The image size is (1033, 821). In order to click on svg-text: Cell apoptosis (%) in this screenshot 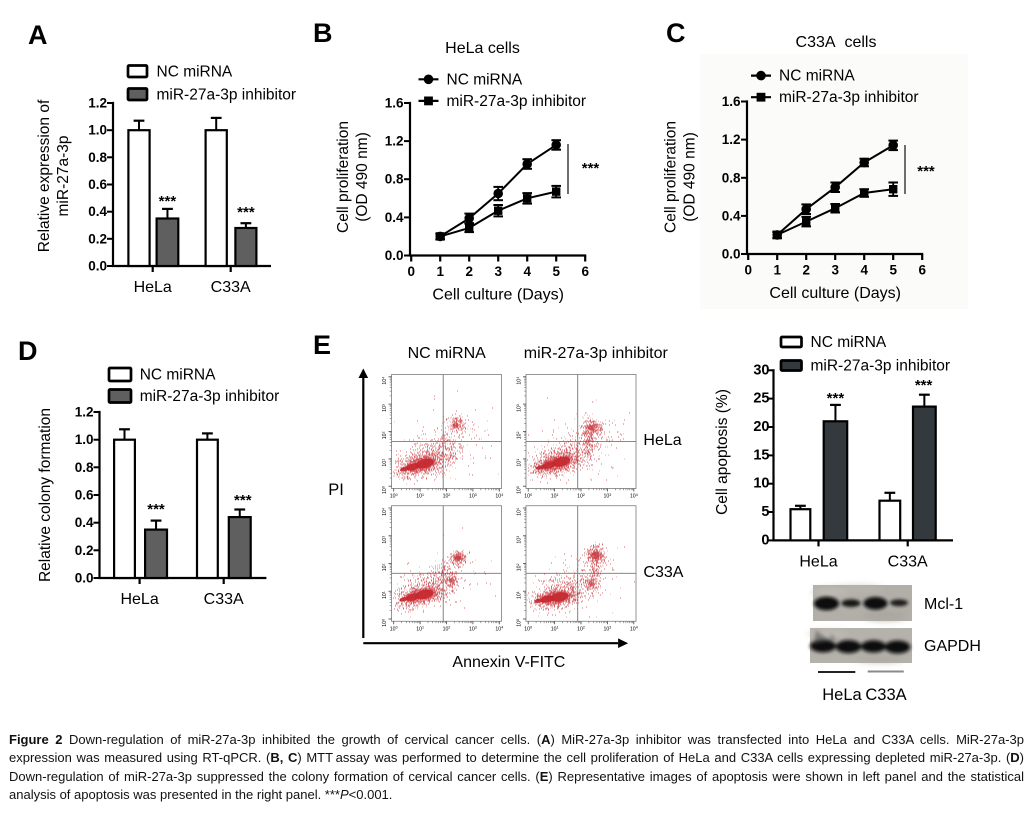, I will do `click(722, 452)`.